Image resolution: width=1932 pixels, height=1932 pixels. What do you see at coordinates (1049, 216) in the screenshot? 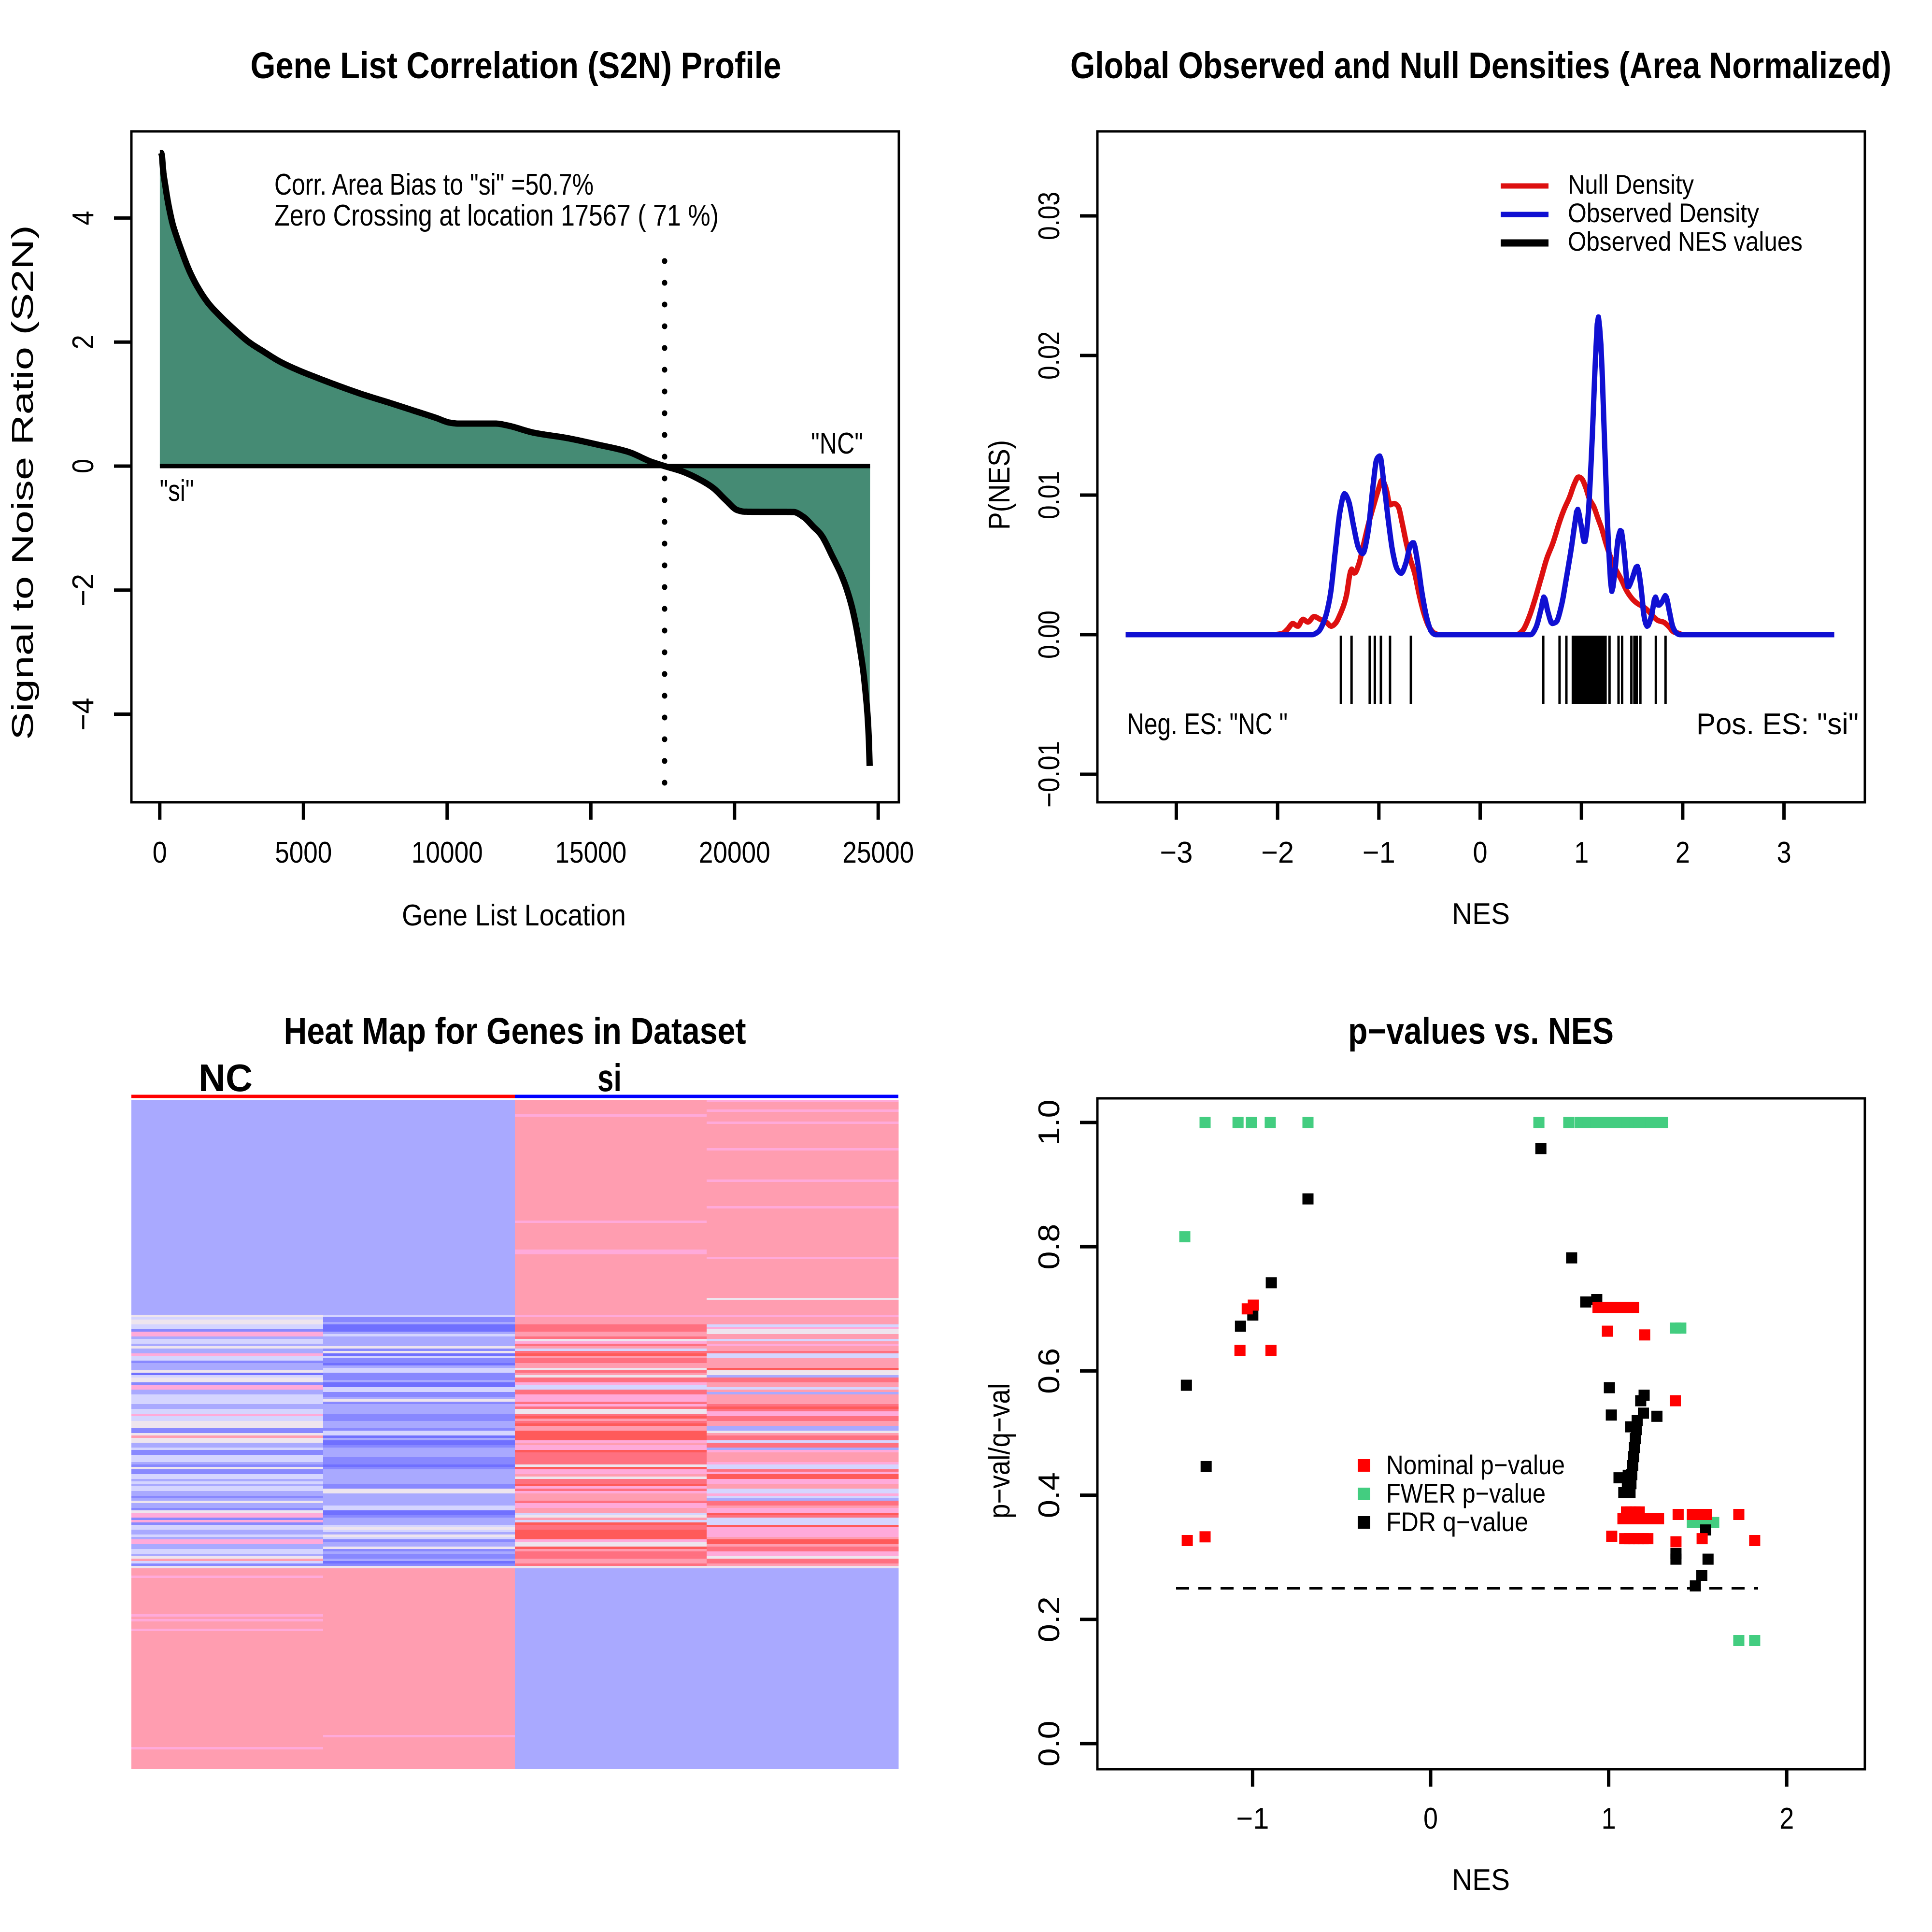
I see `svg-text: 0.03` at bounding box center [1049, 216].